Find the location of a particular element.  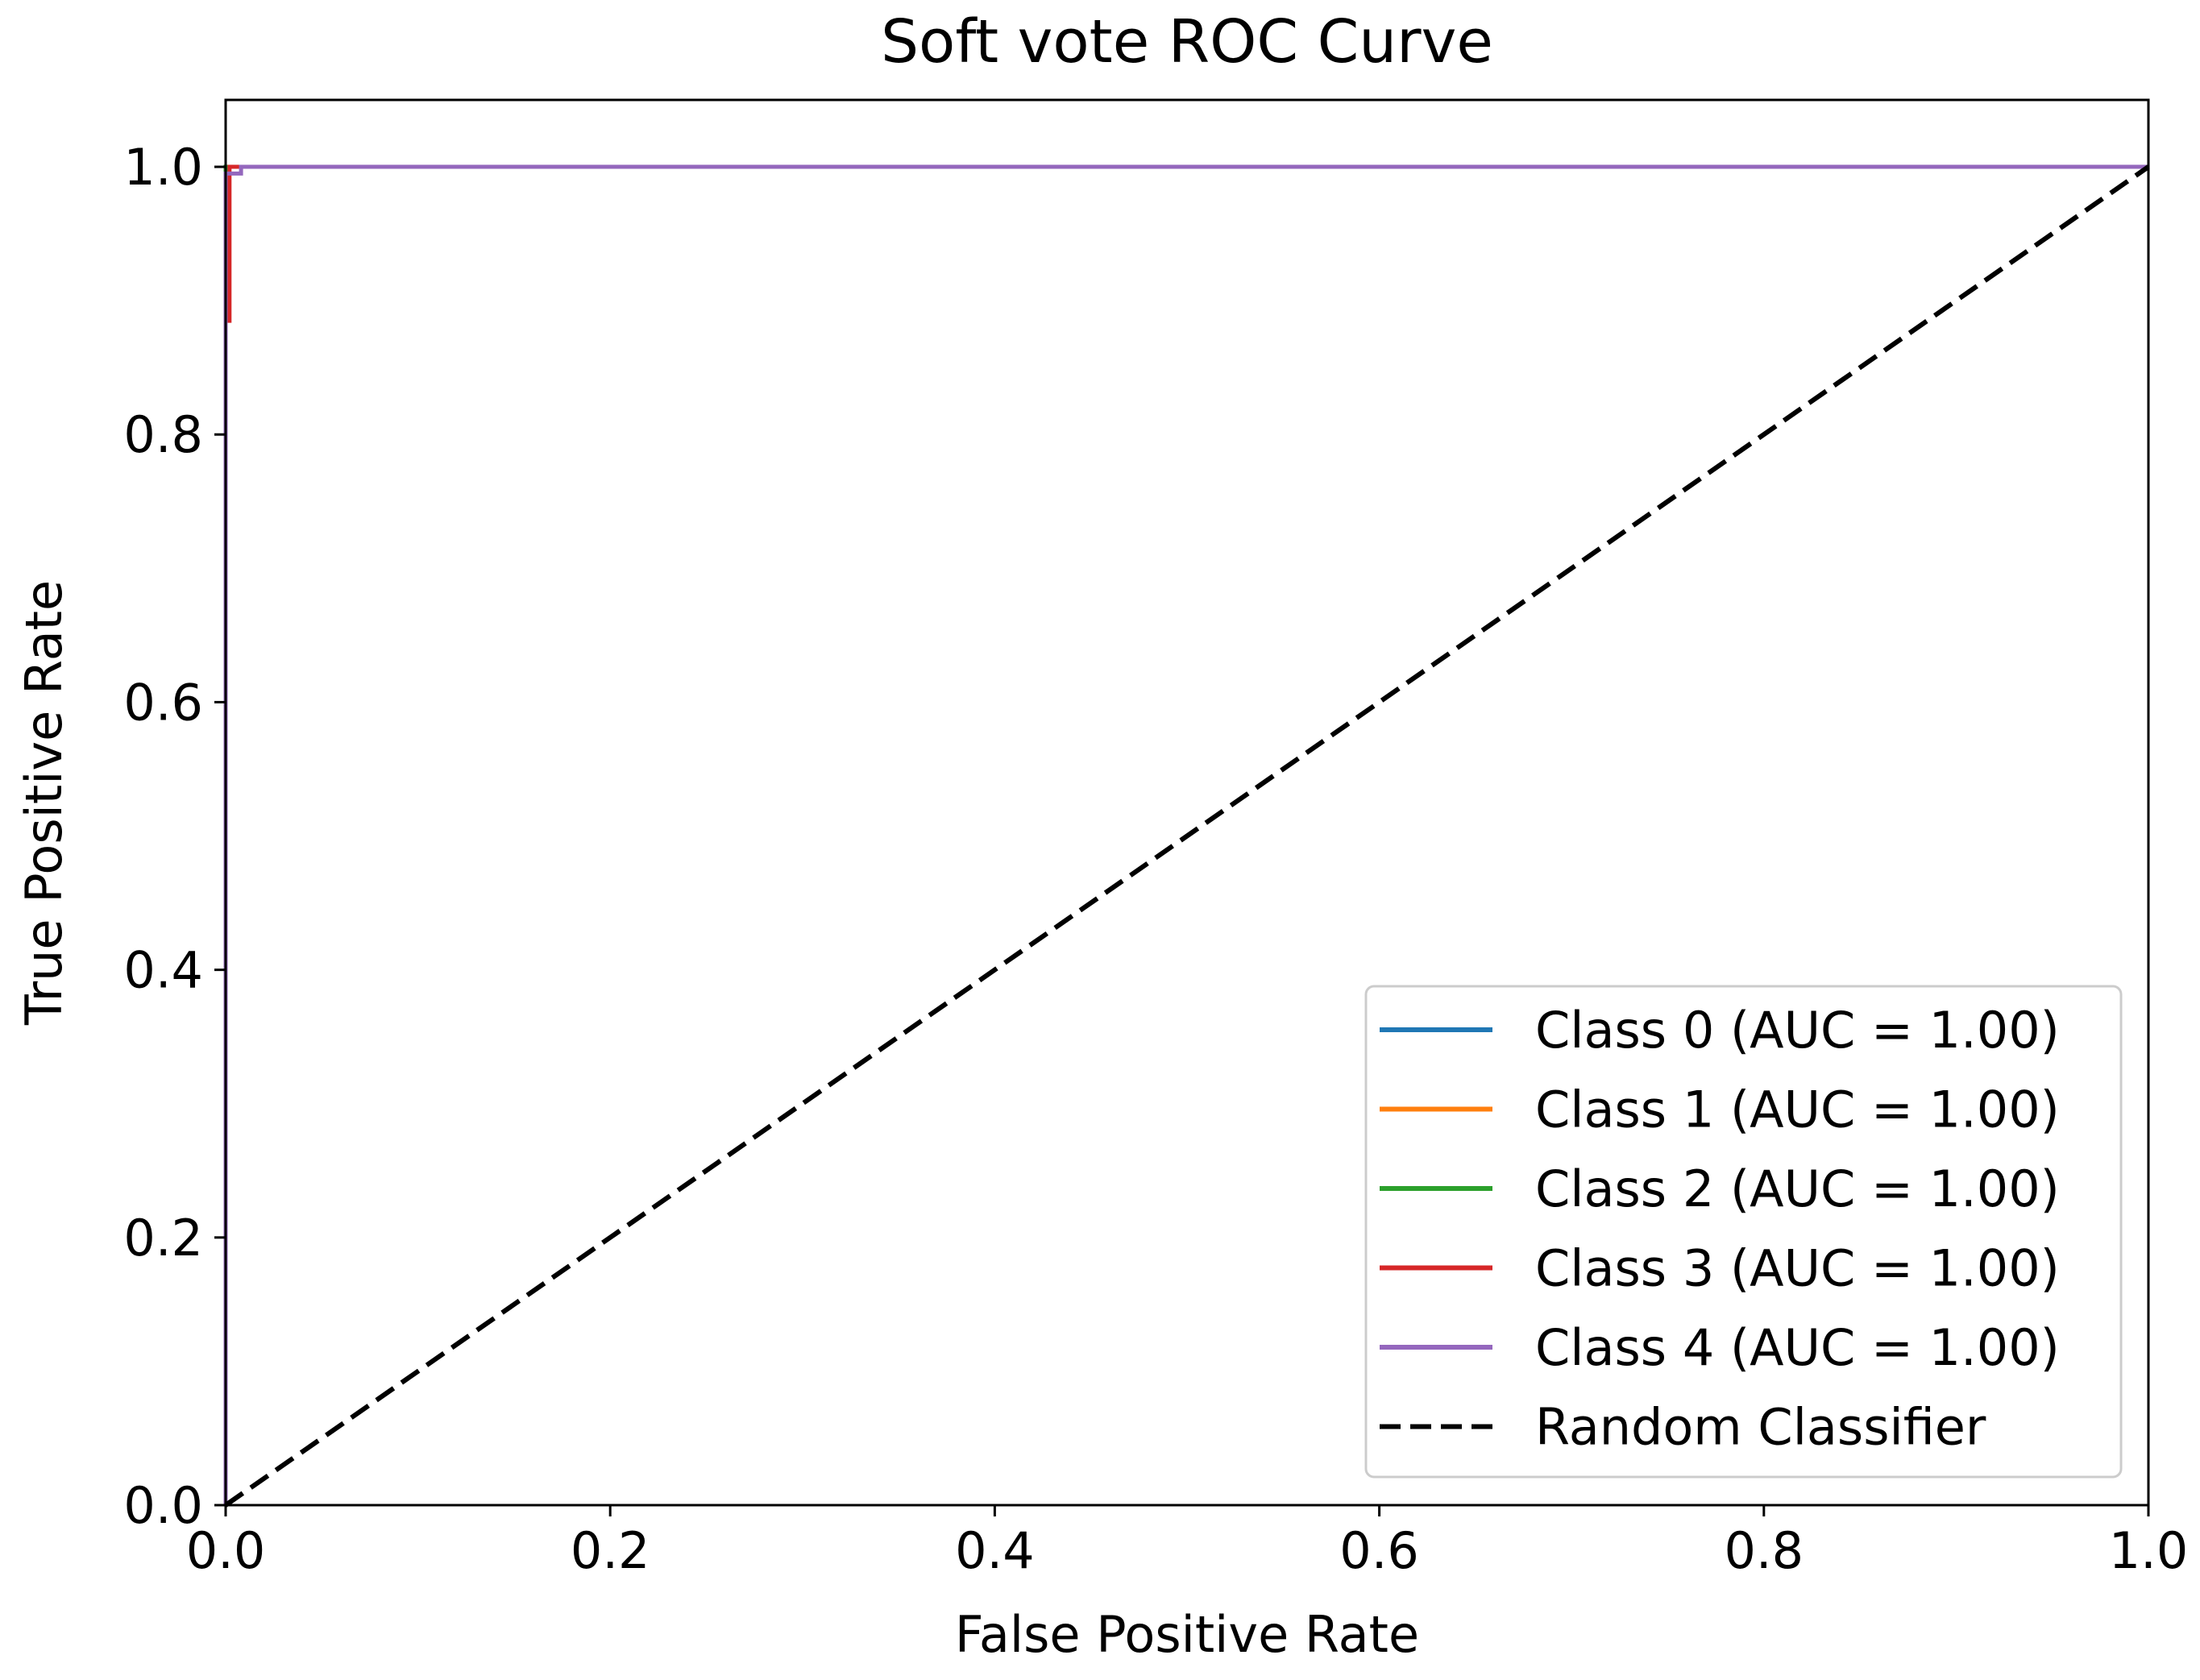

y-axis-label: True Positive Rate is located at coordinates (44, 803).